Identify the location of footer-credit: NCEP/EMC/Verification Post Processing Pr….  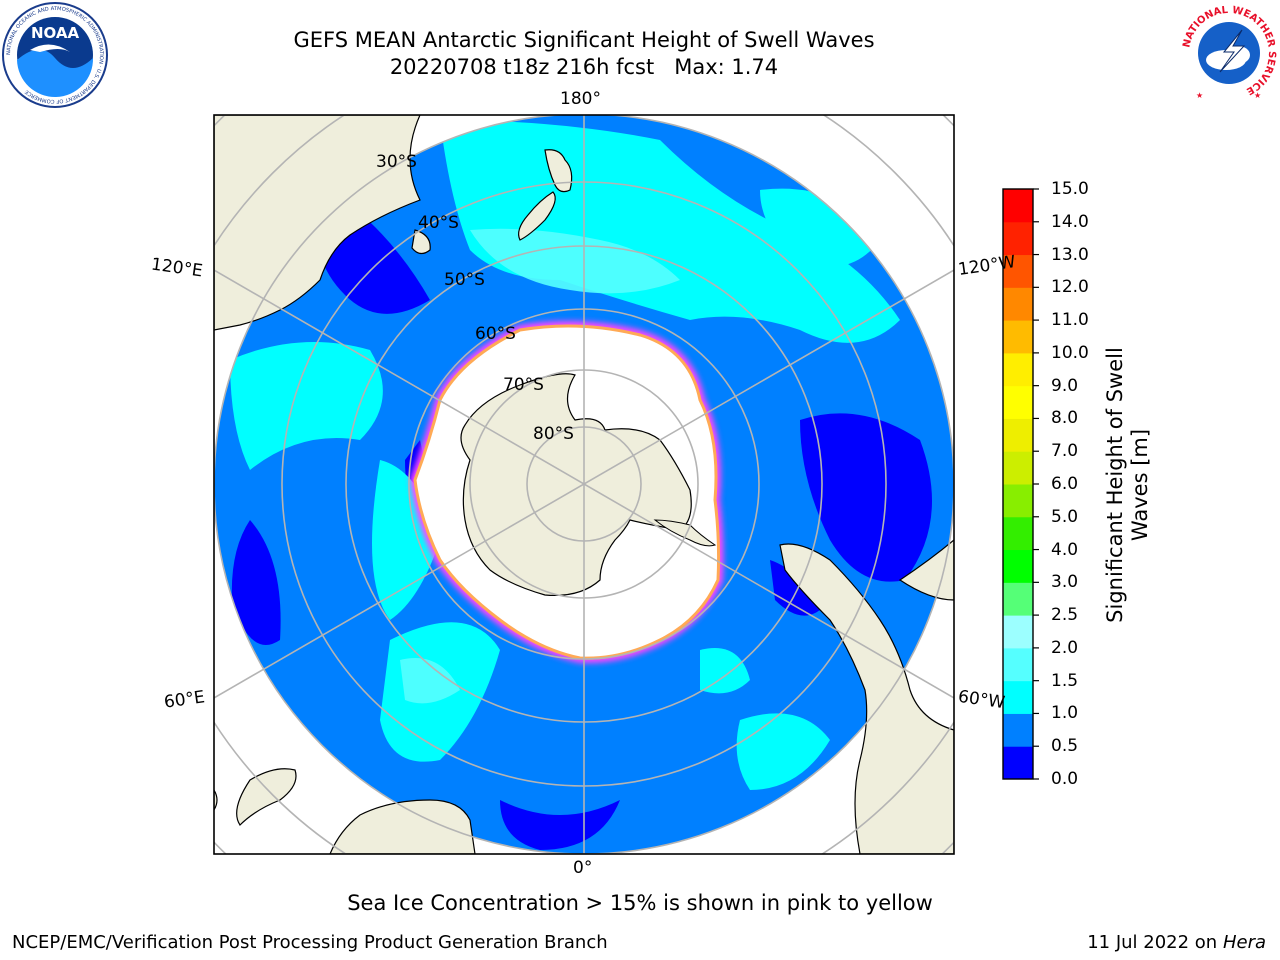
(310, 942).